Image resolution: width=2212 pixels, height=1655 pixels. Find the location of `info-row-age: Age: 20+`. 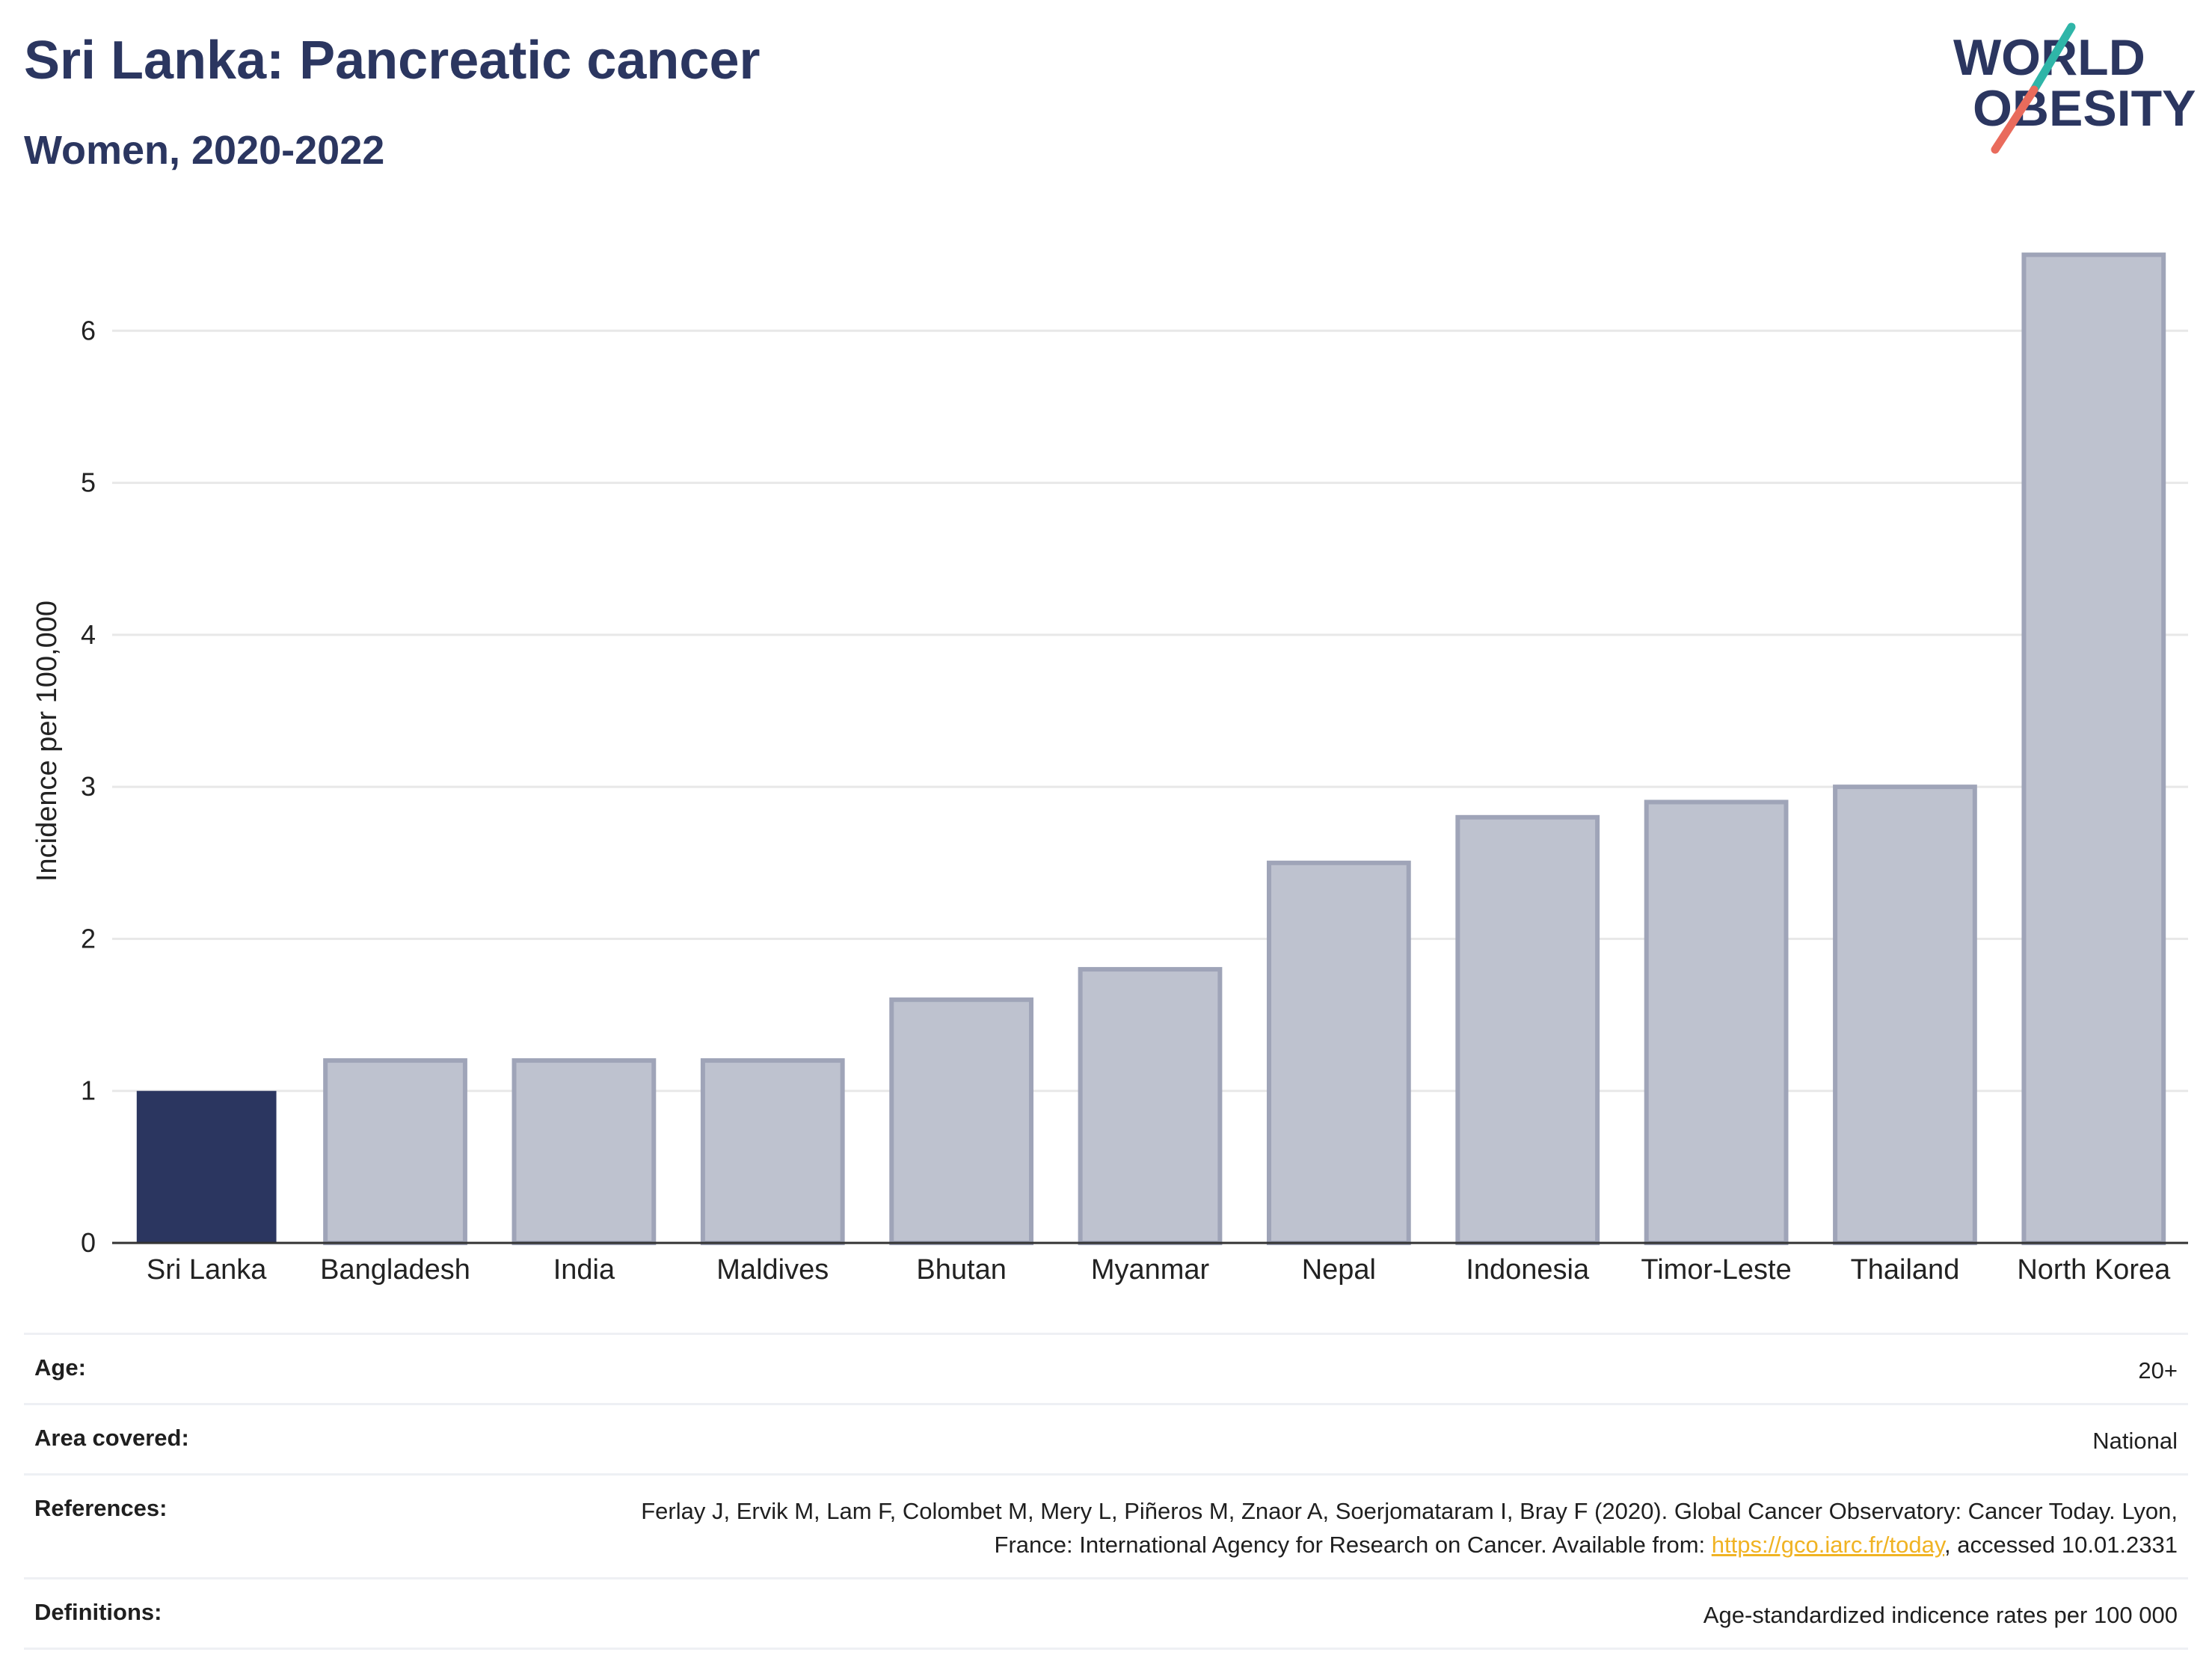

info-row-age: Age: 20+ is located at coordinates (1106, 1368).